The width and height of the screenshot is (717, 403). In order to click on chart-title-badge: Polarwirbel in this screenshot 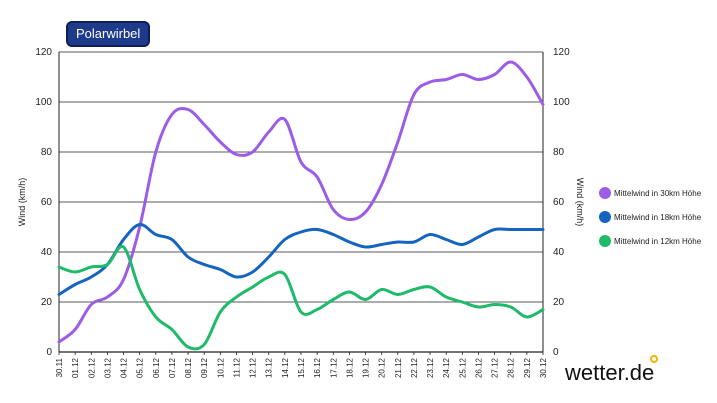, I will do `click(108, 34)`.